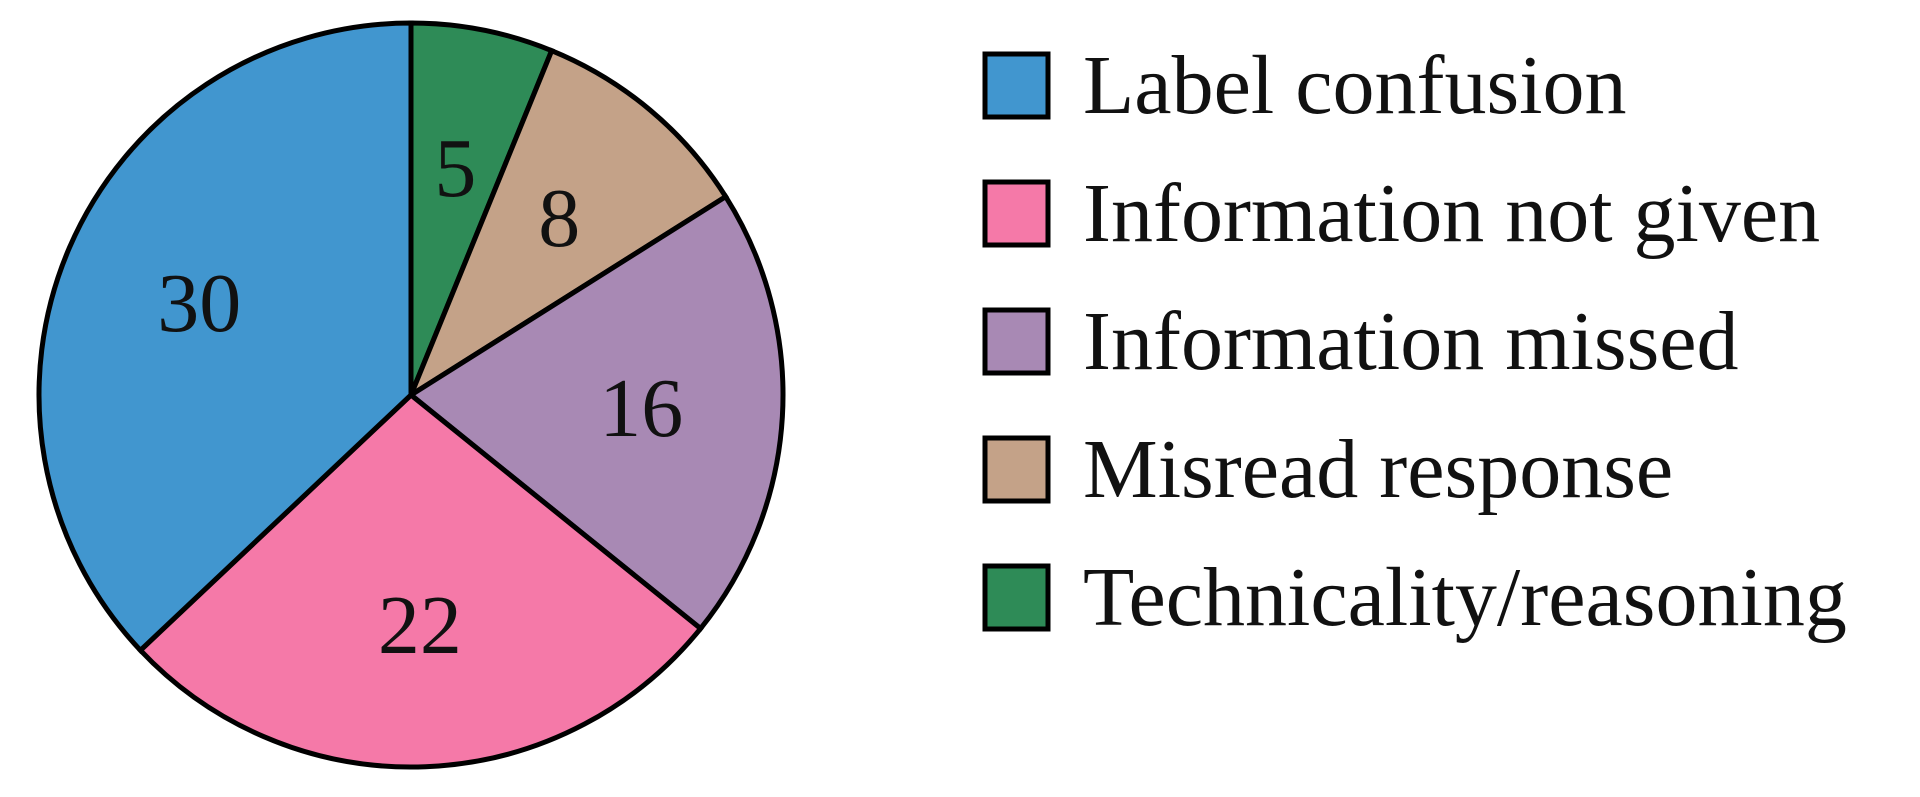  Describe the element at coordinates (1355, 85) in the screenshot. I see `legend-label-label-confusion: Label confusion` at that location.